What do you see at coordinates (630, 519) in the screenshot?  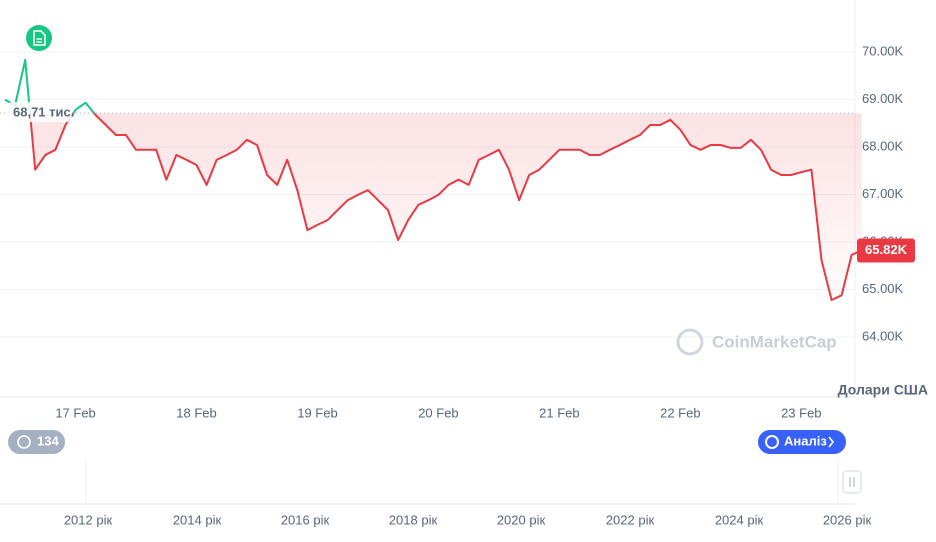 I see `navigator-label: 2022 рік` at bounding box center [630, 519].